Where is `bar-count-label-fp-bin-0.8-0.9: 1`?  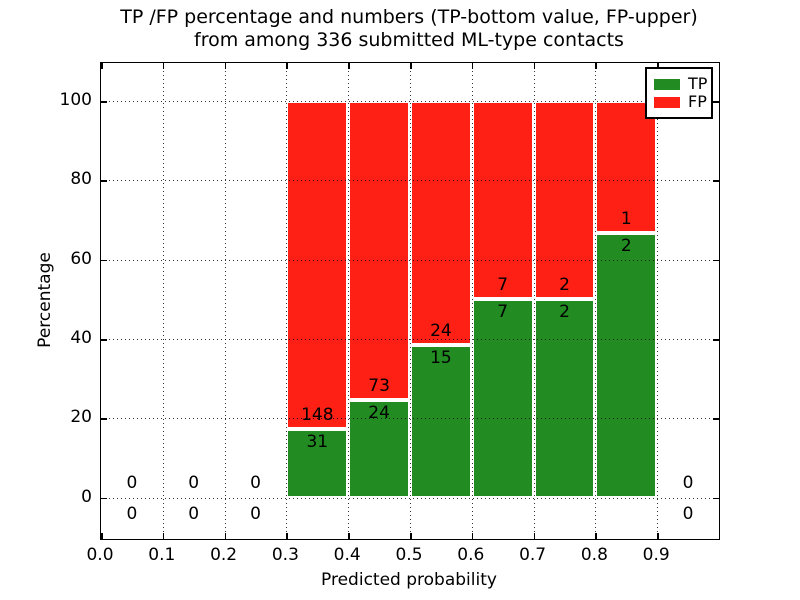 bar-count-label-fp-bin-0.8-0.9: 1 is located at coordinates (626, 219).